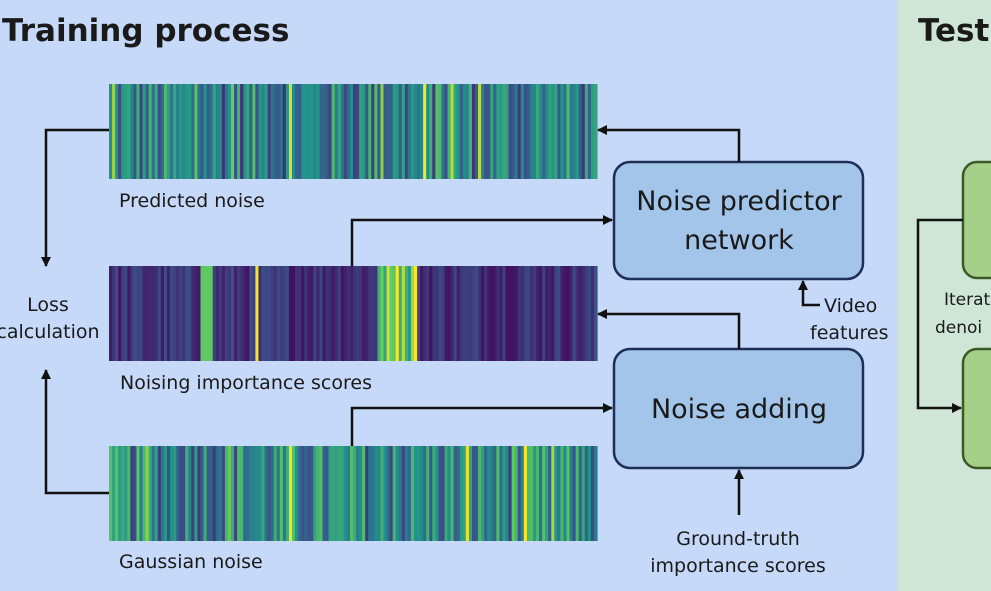 This screenshot has width=991, height=591. Describe the element at coordinates (353, 493) in the screenshot. I see `gaussian-noise-strip` at that location.